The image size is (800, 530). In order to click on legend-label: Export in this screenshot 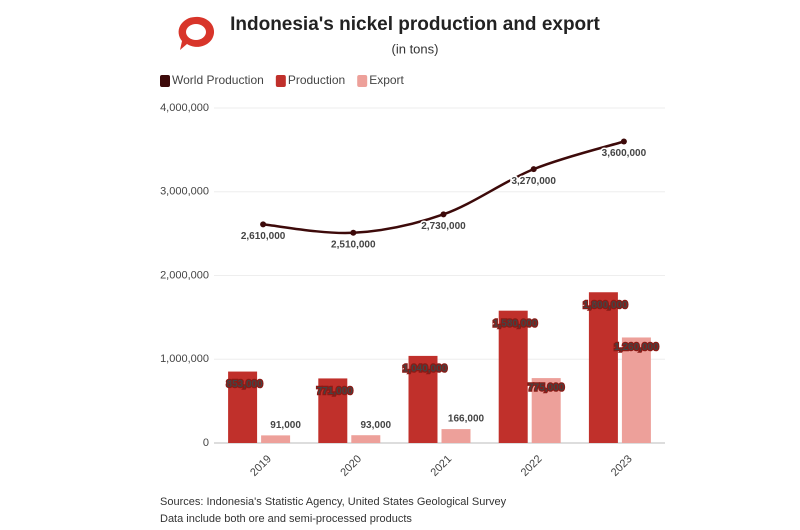, I will do `click(386, 80)`.